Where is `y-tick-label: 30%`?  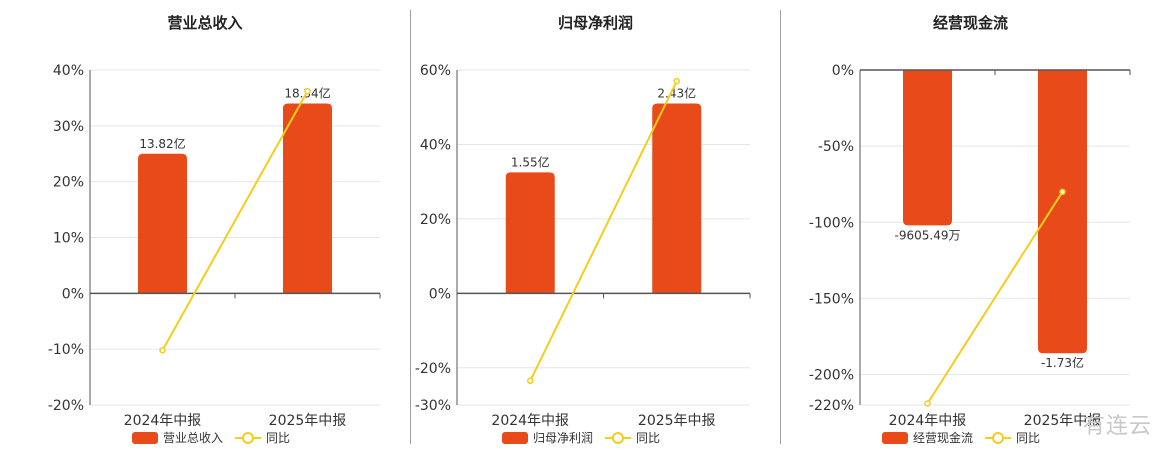
y-tick-label: 30% is located at coordinates (68, 127).